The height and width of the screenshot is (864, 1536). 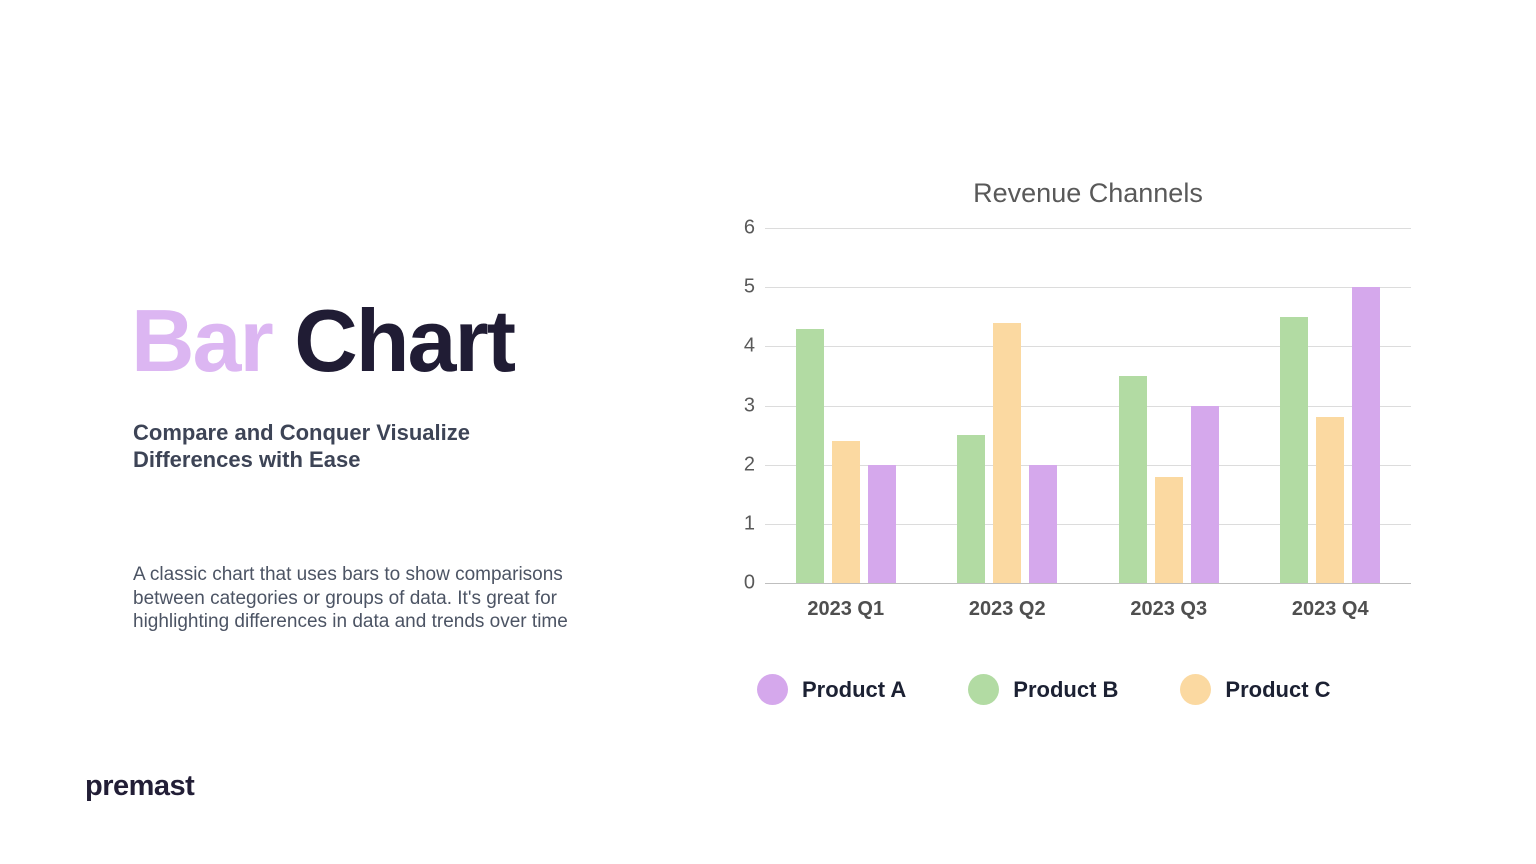 What do you see at coordinates (749, 227) in the screenshot?
I see `y-tick-label-6: 6` at bounding box center [749, 227].